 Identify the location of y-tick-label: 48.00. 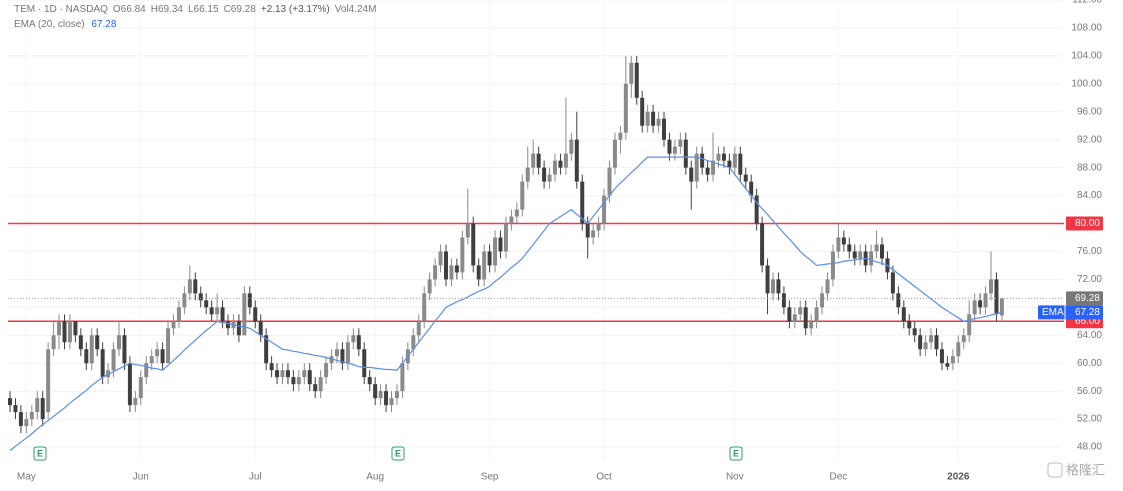
(1089, 447).